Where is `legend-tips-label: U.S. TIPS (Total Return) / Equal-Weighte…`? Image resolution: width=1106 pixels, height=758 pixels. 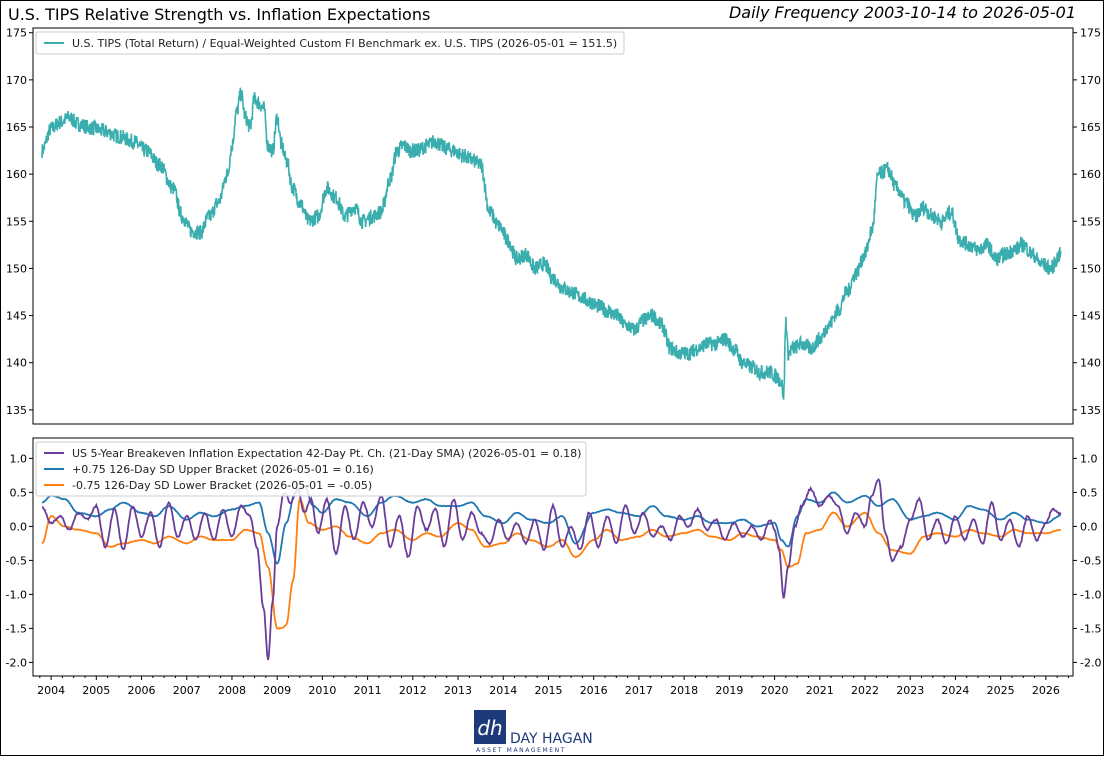 legend-tips-label: U.S. TIPS (Total Return) / Equal-Weighte… is located at coordinates (344, 43).